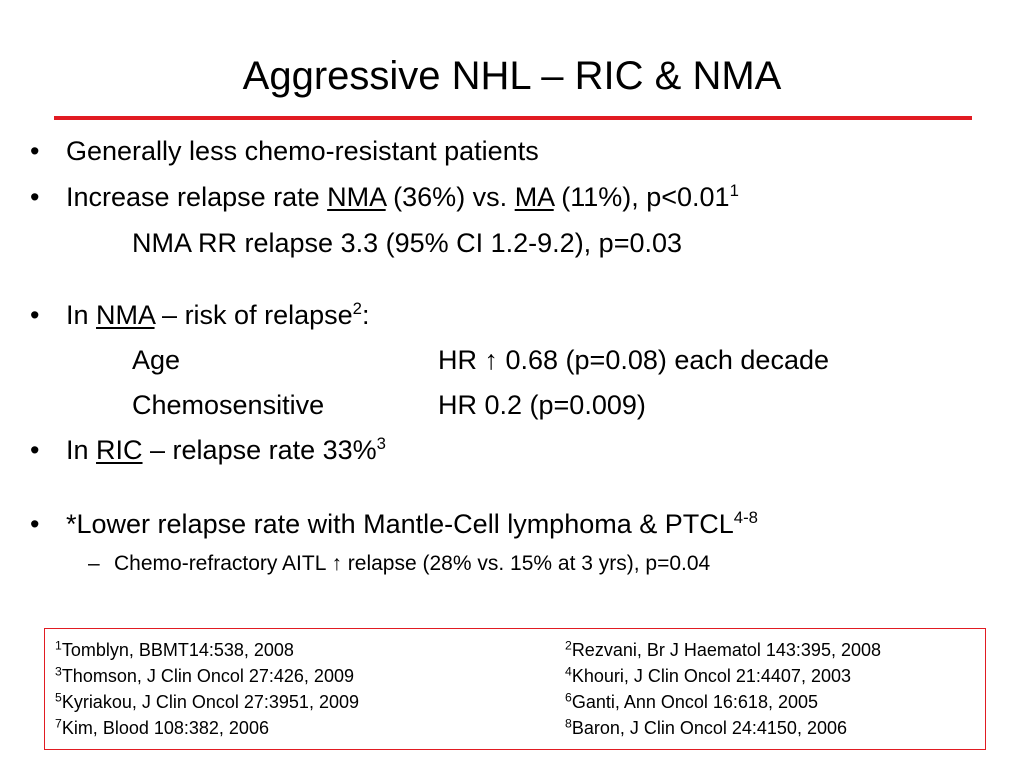 The image size is (1024, 768). Describe the element at coordinates (534, 197) in the screenshot. I see `ma-term: MA` at that location.